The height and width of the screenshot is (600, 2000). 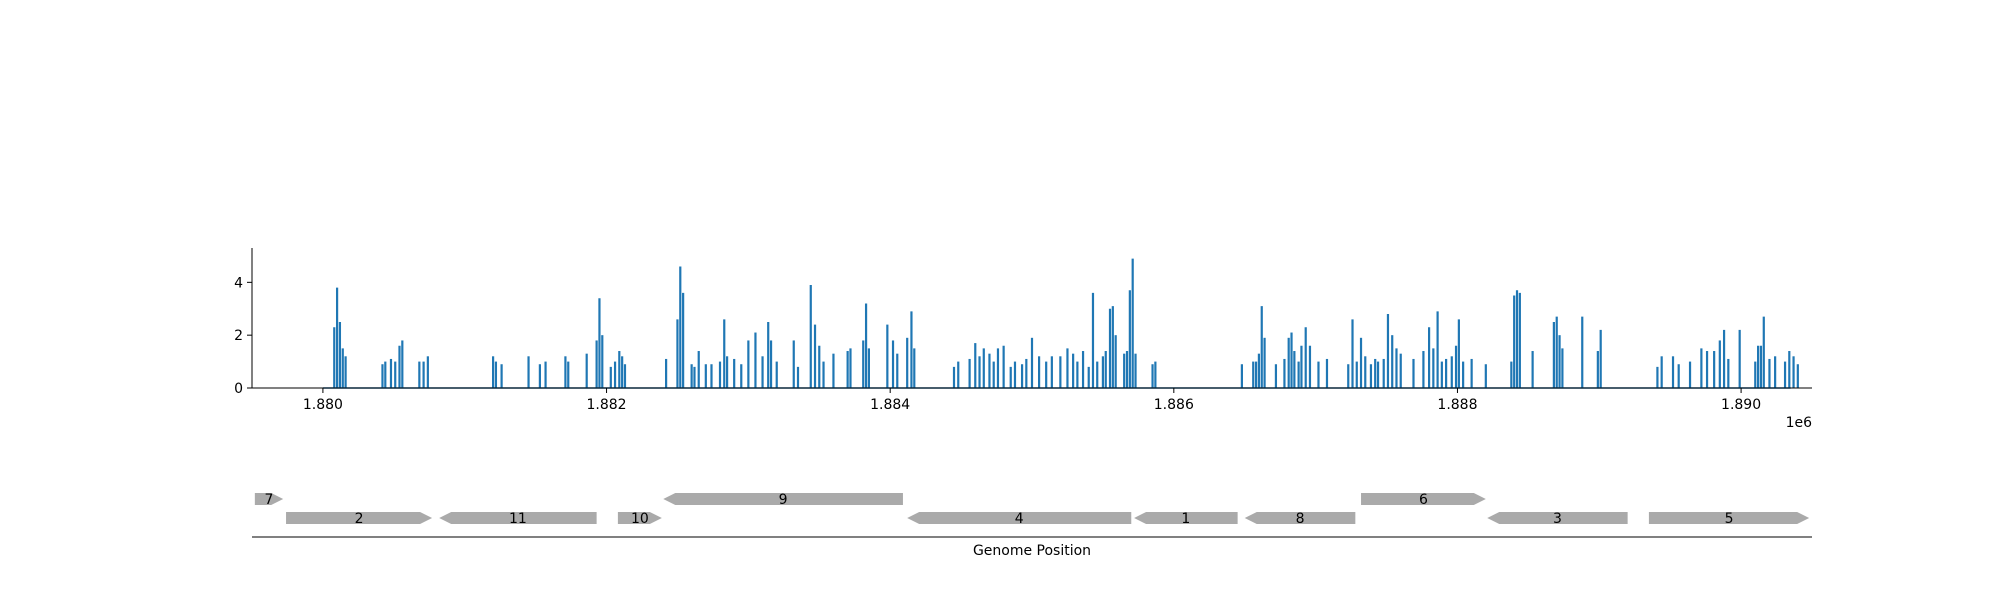 What do you see at coordinates (1032, 551) in the screenshot?
I see `gene-map-x-label: Genome Position` at bounding box center [1032, 551].